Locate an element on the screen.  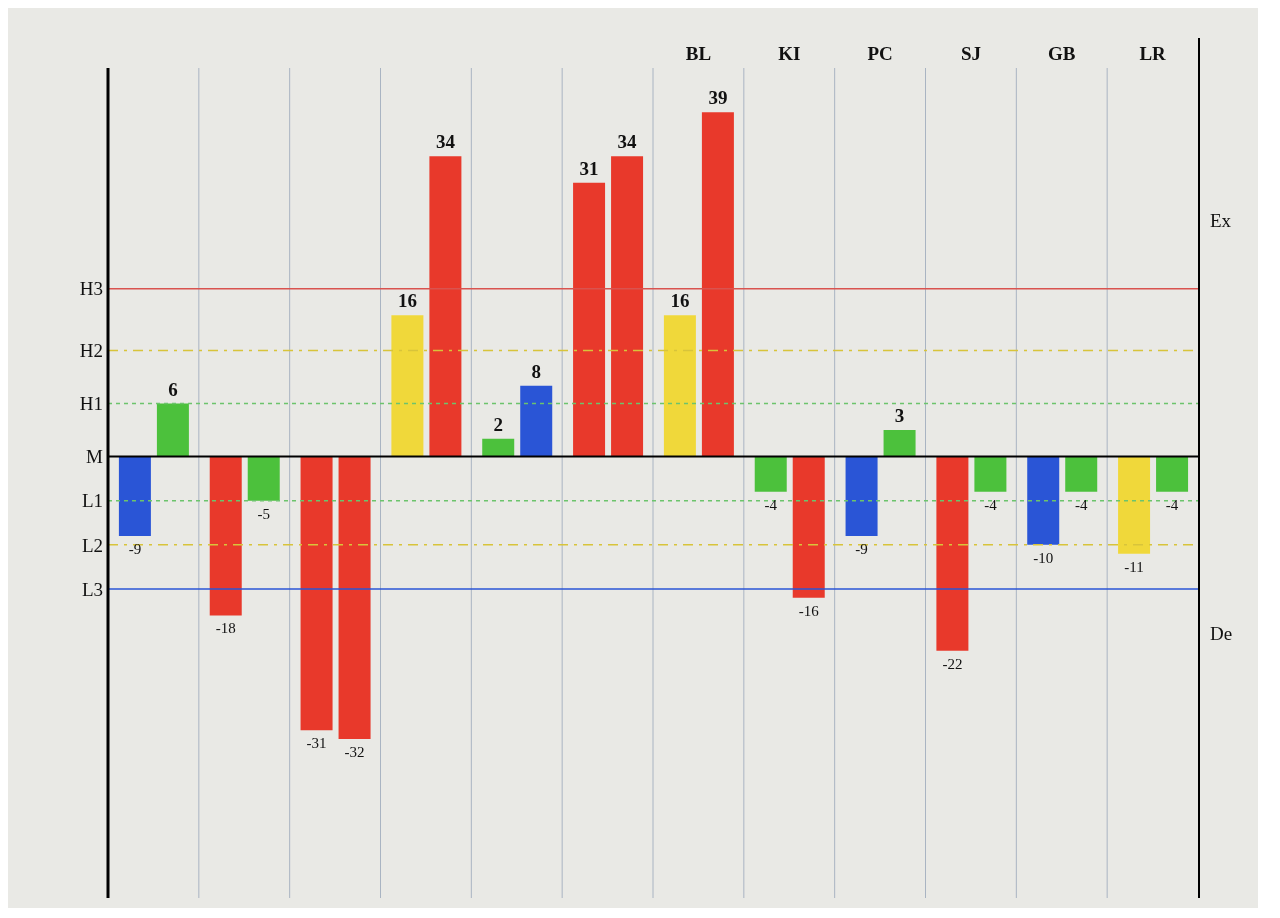
x-tick-label: PC is located at coordinates (880, 53).